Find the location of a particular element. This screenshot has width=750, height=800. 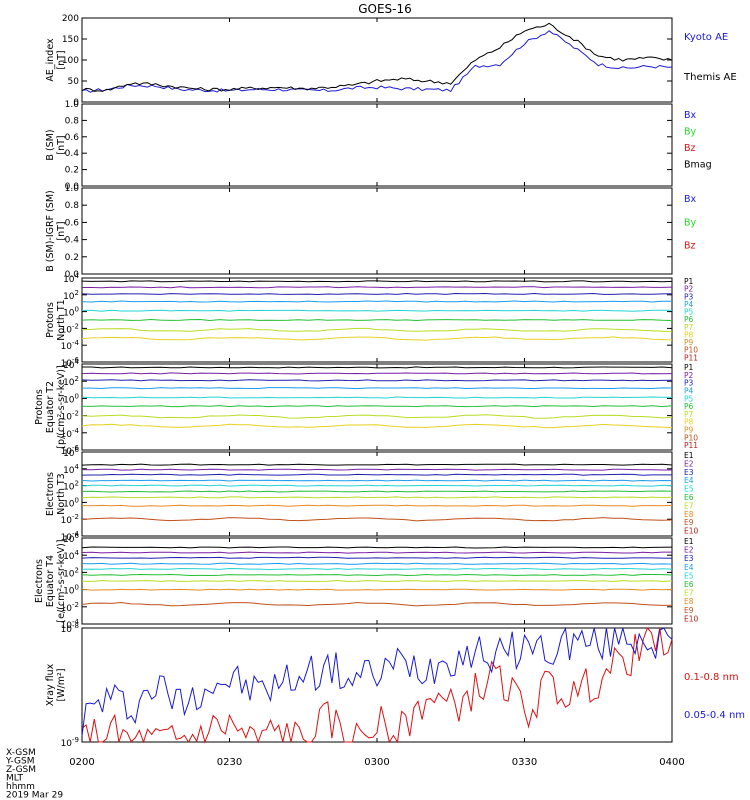

panel-6-legend-e1: E1 is located at coordinates (689, 455).